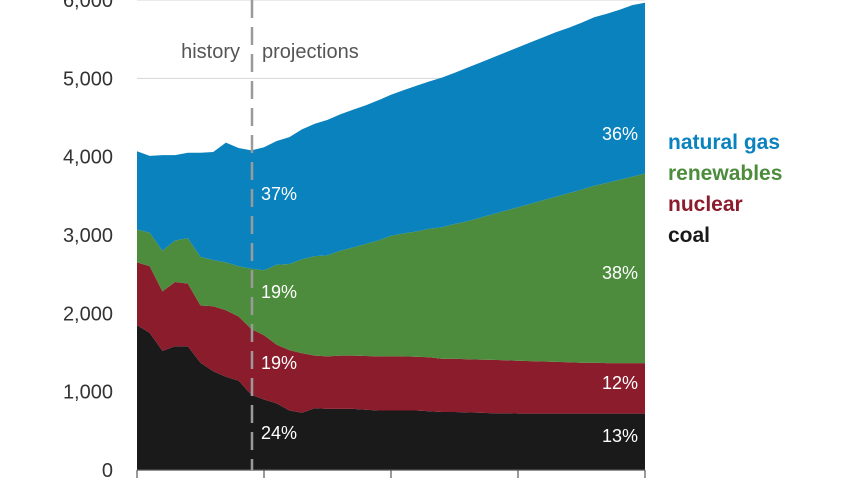 This screenshot has width=850, height=480. What do you see at coordinates (725, 173) in the screenshot?
I see `legend-renewables: renewables` at bounding box center [725, 173].